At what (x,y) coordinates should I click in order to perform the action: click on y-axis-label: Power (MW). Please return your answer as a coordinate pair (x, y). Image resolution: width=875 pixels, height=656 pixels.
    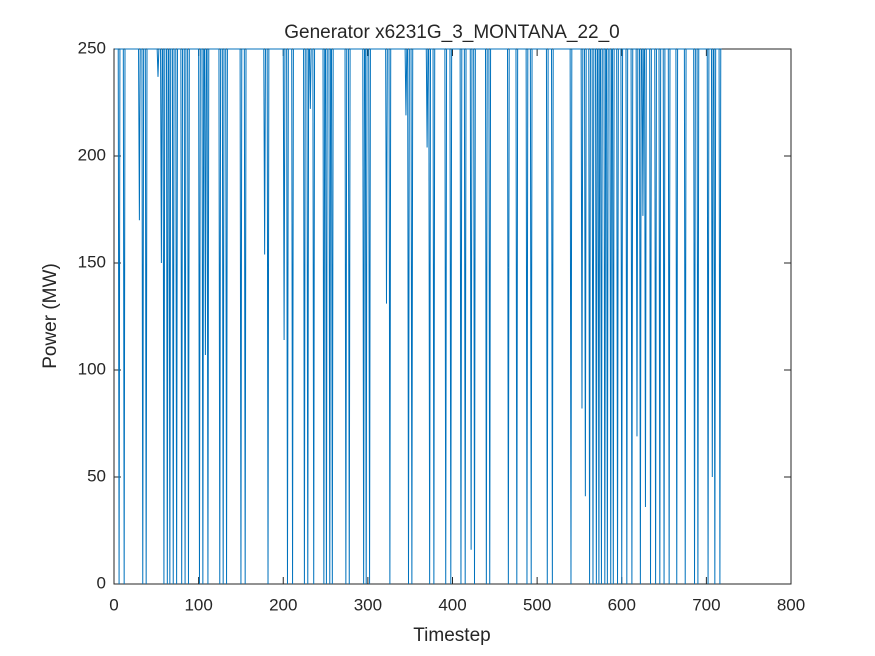
    Looking at the image, I should click on (50, 316).